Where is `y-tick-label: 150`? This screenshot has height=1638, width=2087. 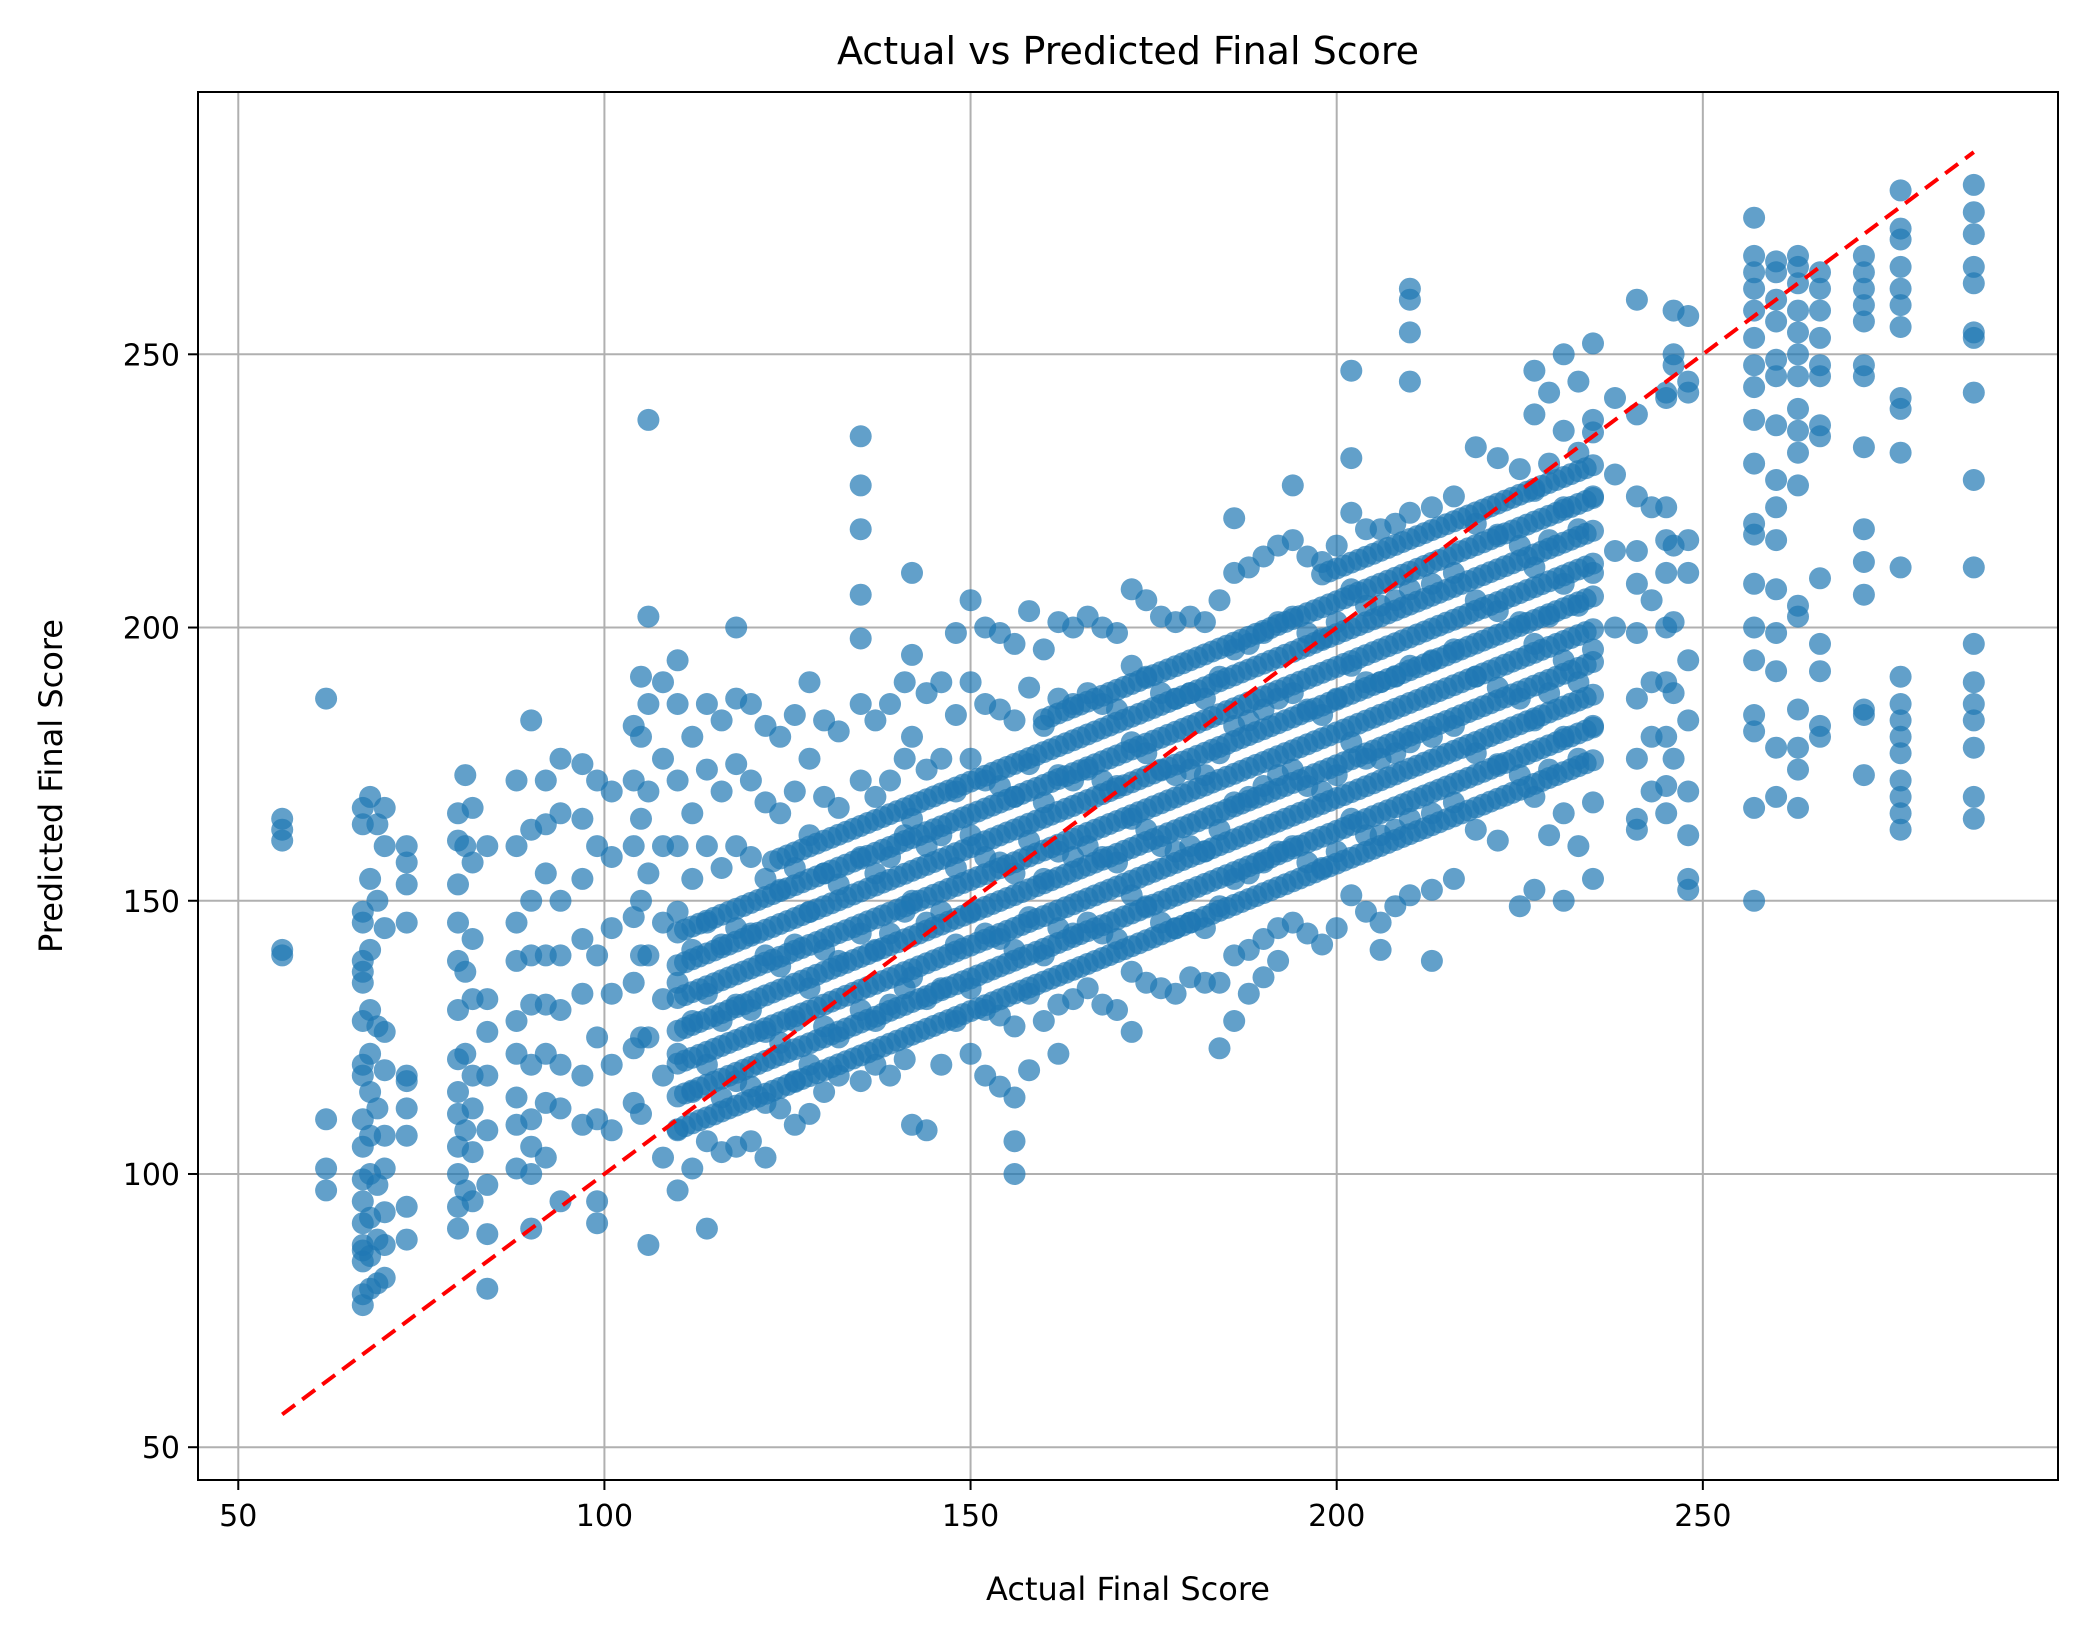
y-tick-label: 150 is located at coordinates (151, 902).